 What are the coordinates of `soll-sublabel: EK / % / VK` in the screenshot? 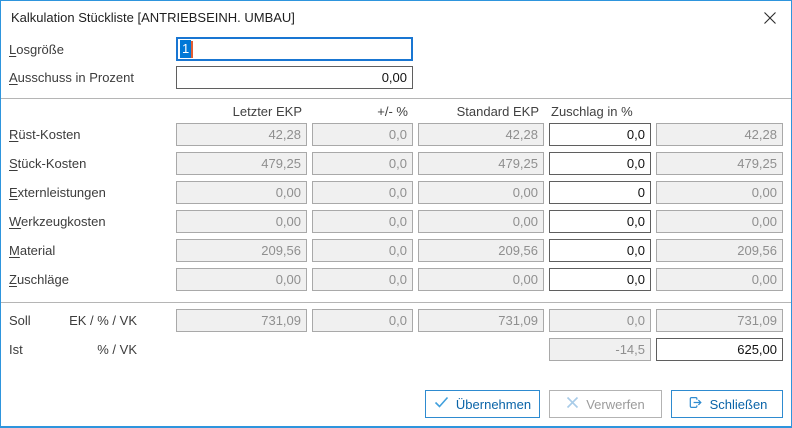 It's located at (103, 320).